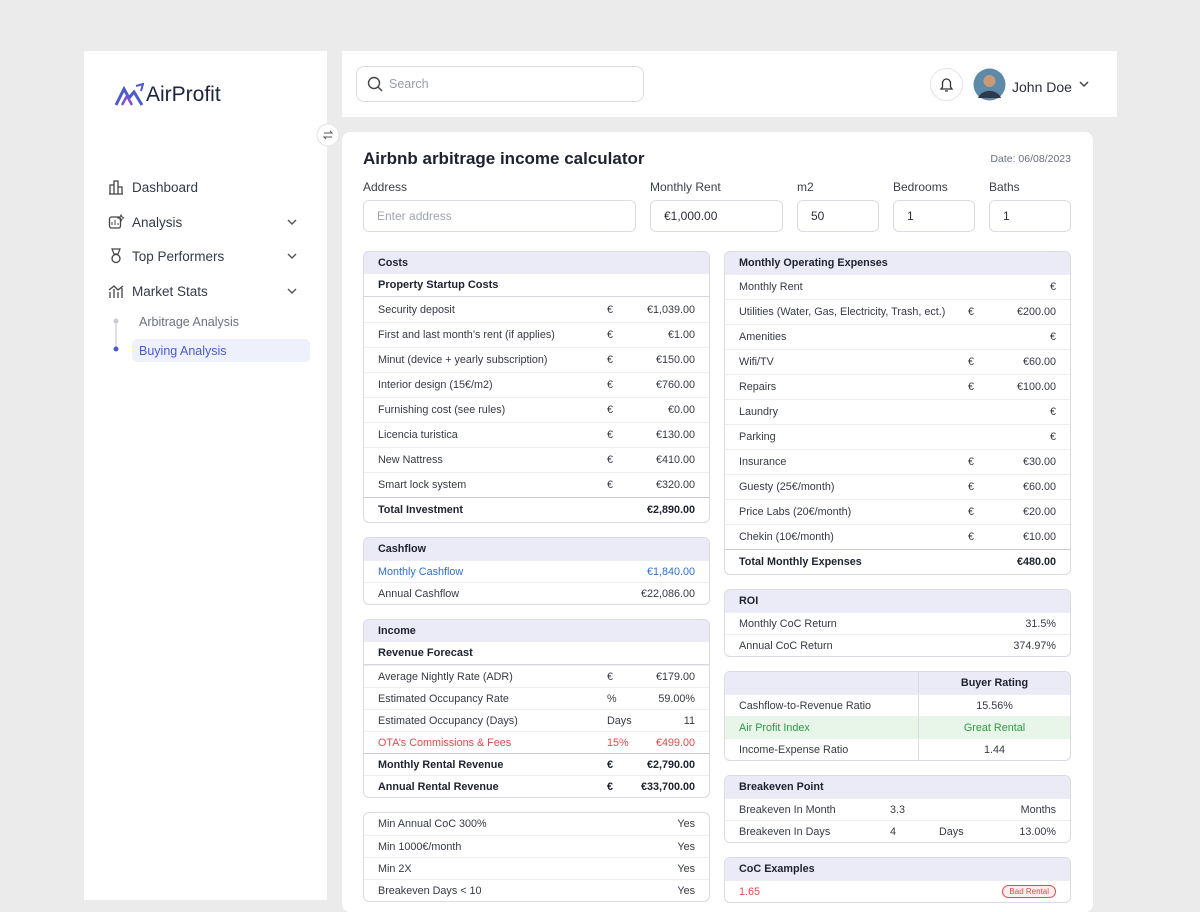 The height and width of the screenshot is (912, 1200). I want to click on panel: CoC Examples 1.65 Bad Rental, so click(897, 880).